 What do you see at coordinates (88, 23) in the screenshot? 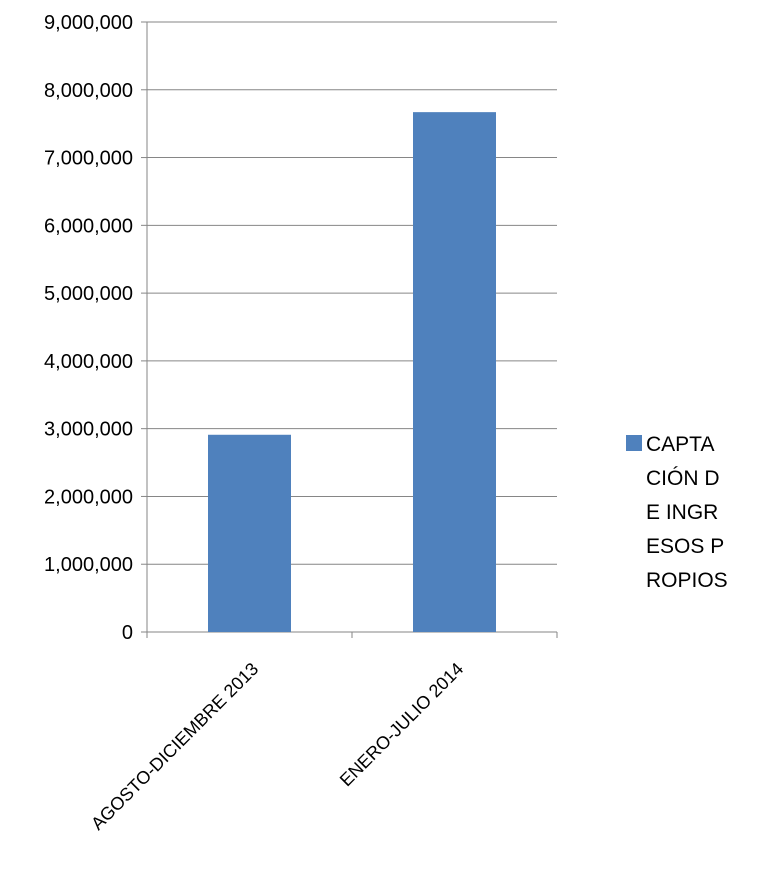
I see `y-tick-label: 9,000,000` at bounding box center [88, 23].